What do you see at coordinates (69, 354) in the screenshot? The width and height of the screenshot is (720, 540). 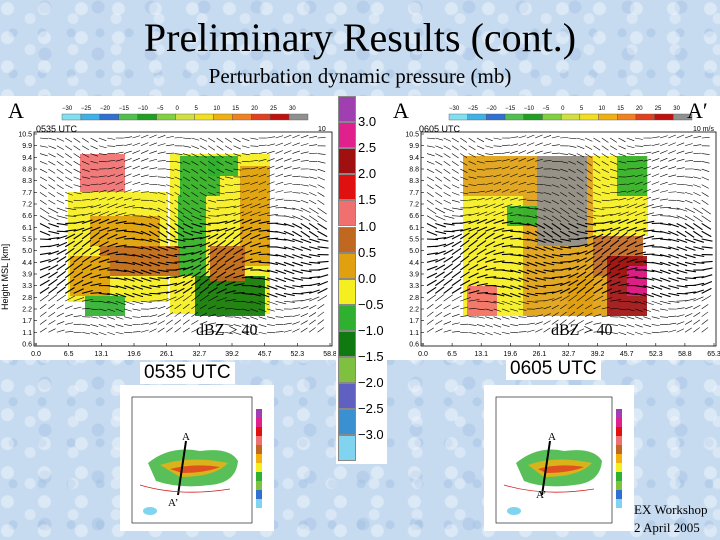 I see `x-tick-label: 6.5` at bounding box center [69, 354].